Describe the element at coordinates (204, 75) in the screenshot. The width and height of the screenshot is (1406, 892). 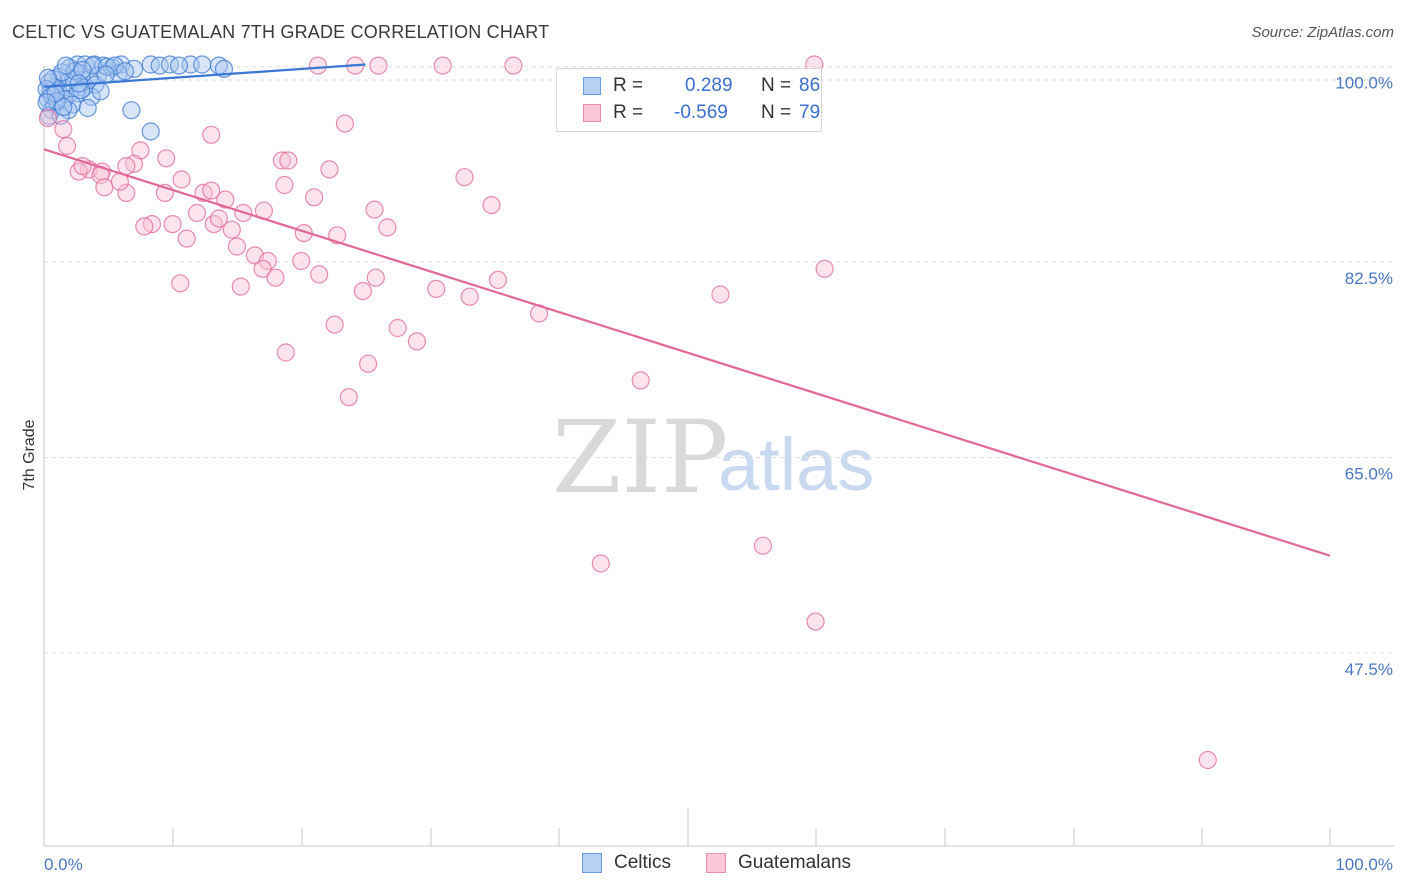
I see `celtics-trend-line` at that location.